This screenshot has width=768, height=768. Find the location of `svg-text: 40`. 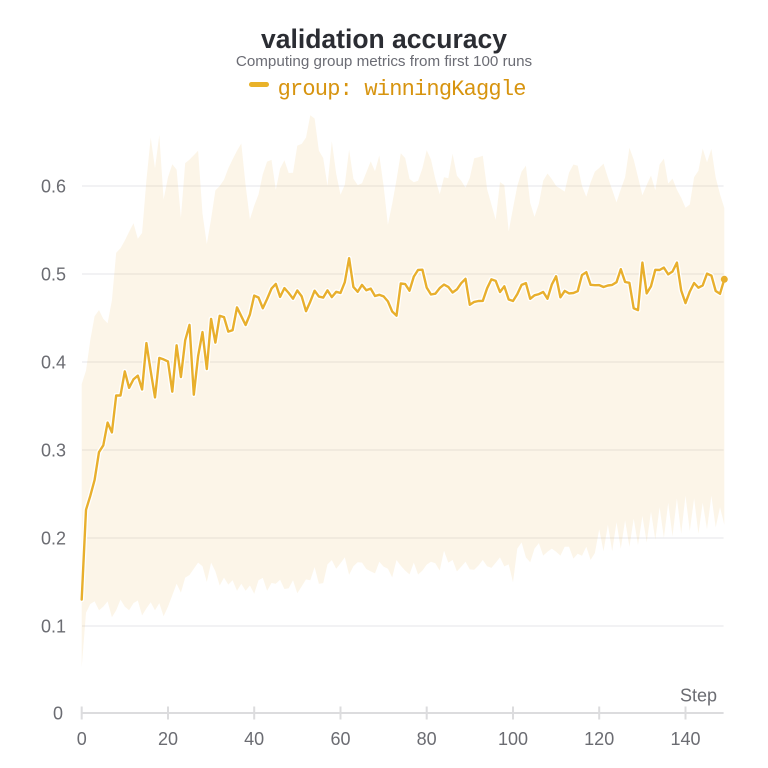

svg-text: 40 is located at coordinates (254, 739).